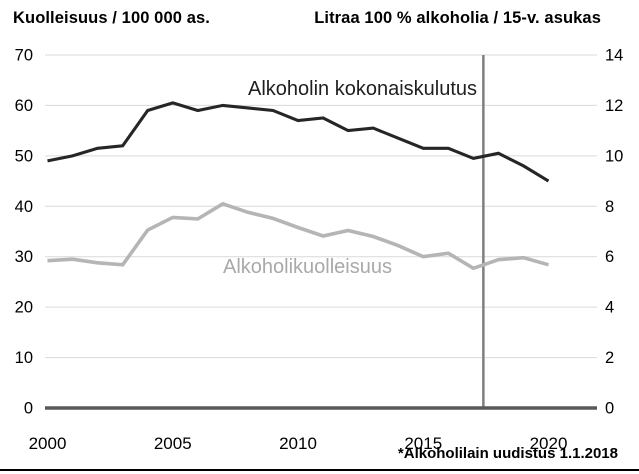  I want to click on bottom-border-line, so click(319, 470).